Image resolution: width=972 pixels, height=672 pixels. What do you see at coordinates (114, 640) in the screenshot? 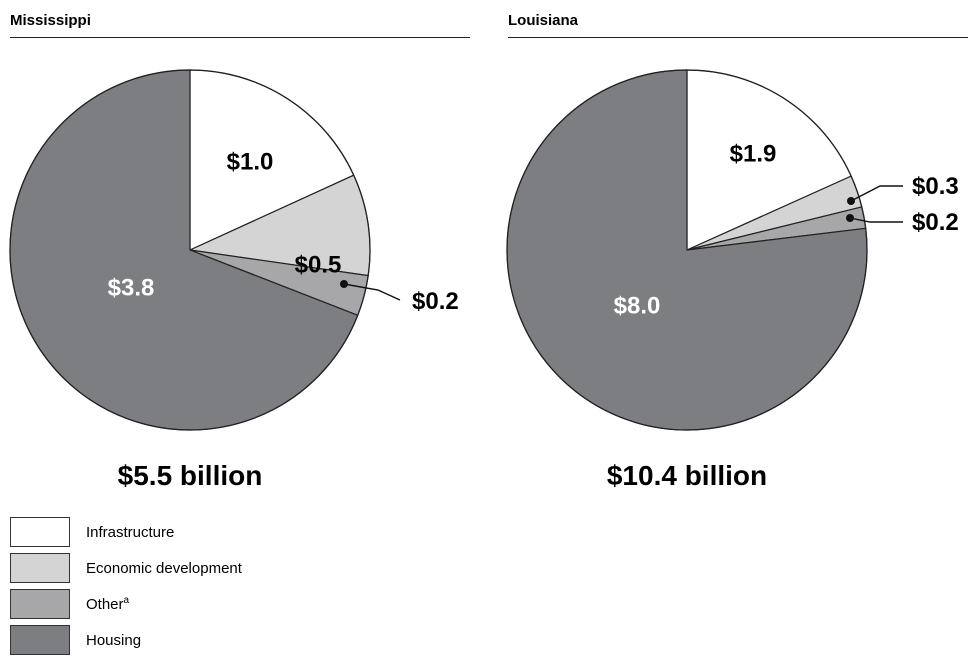
I see `legend-label-housing: Housing` at bounding box center [114, 640].